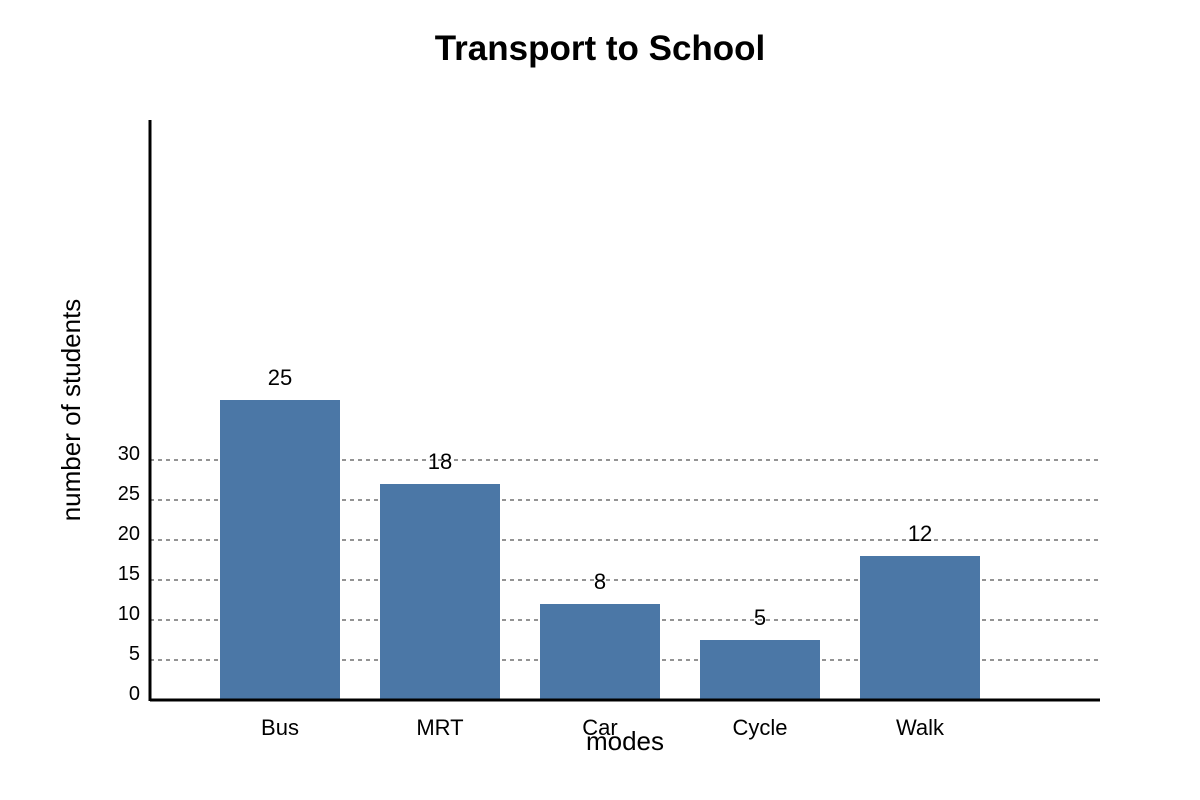 This screenshot has width=1200, height=800. Describe the element at coordinates (439, 727) in the screenshot. I see `x-tick-label-mrt: MRT` at that location.